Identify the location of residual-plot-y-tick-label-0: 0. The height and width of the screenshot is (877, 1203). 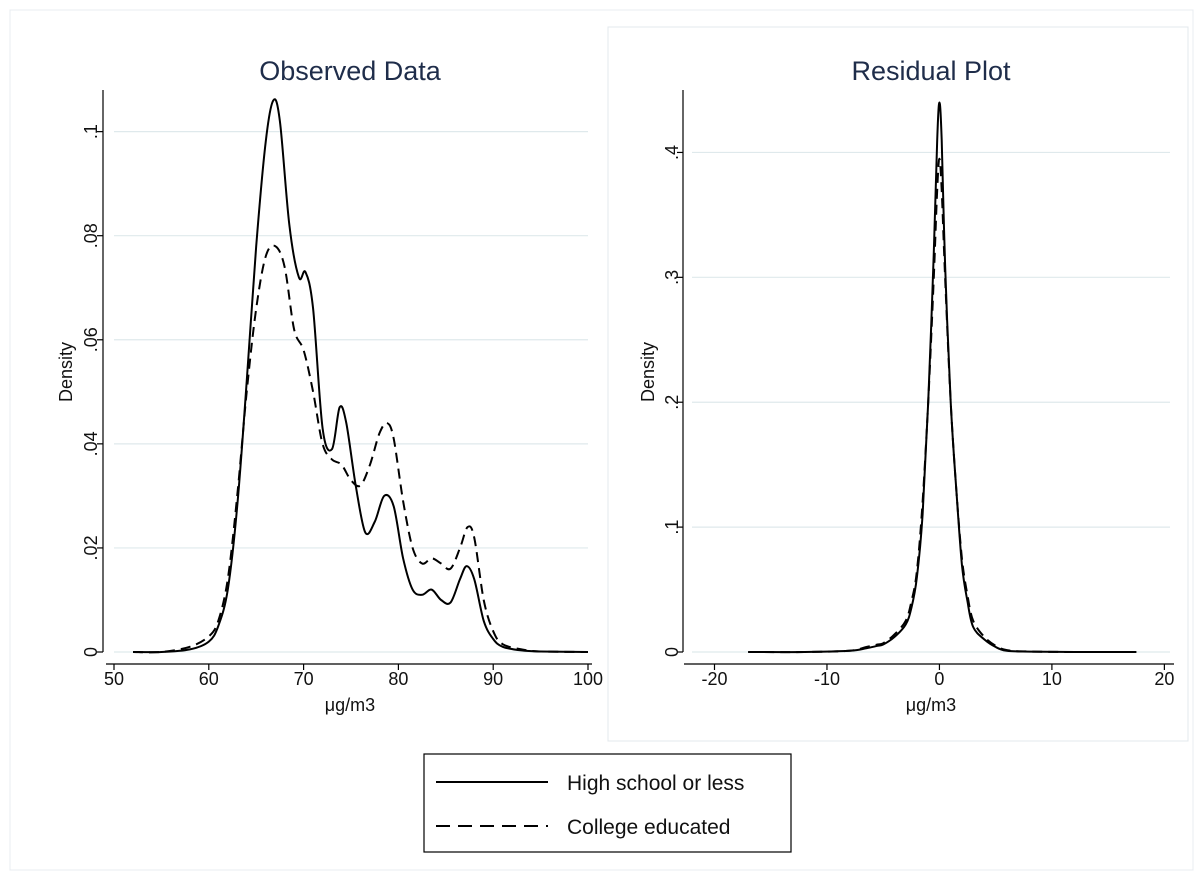
(672, 652).